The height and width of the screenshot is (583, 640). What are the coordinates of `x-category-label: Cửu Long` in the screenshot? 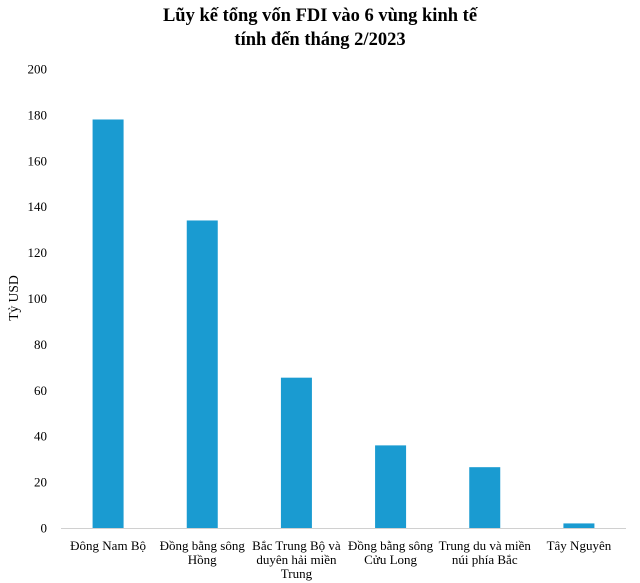 It's located at (390, 559).